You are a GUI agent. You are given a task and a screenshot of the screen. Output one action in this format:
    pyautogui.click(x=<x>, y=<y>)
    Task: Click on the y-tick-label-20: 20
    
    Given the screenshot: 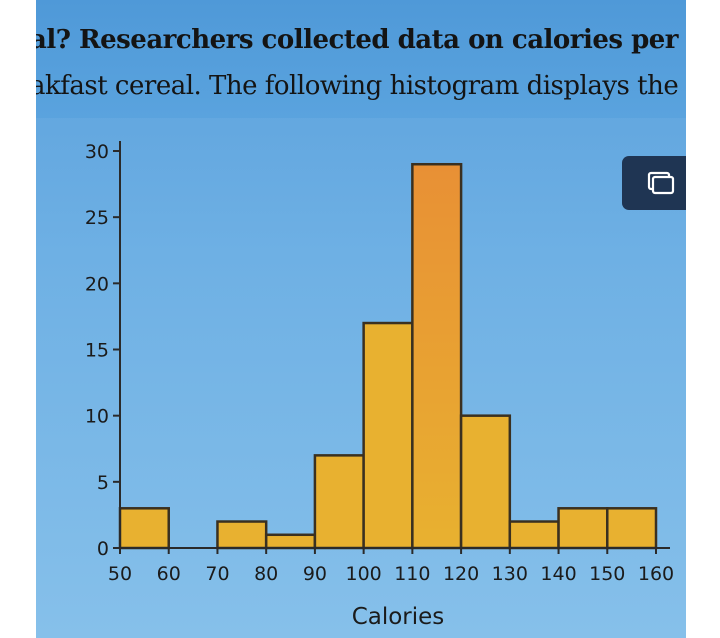 What is the action you would take?
    pyautogui.click(x=97, y=284)
    